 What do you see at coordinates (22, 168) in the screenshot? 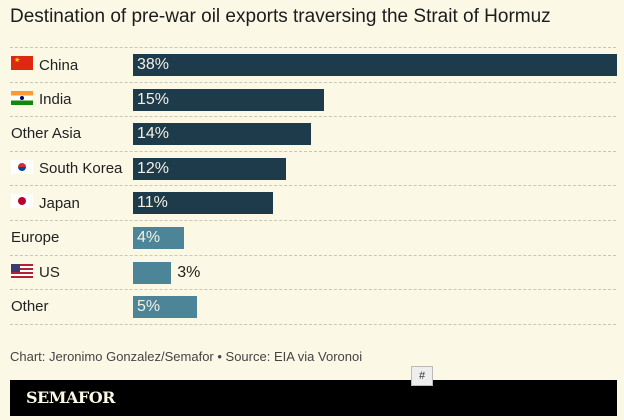
I see `south-korea-flag-icon` at bounding box center [22, 168].